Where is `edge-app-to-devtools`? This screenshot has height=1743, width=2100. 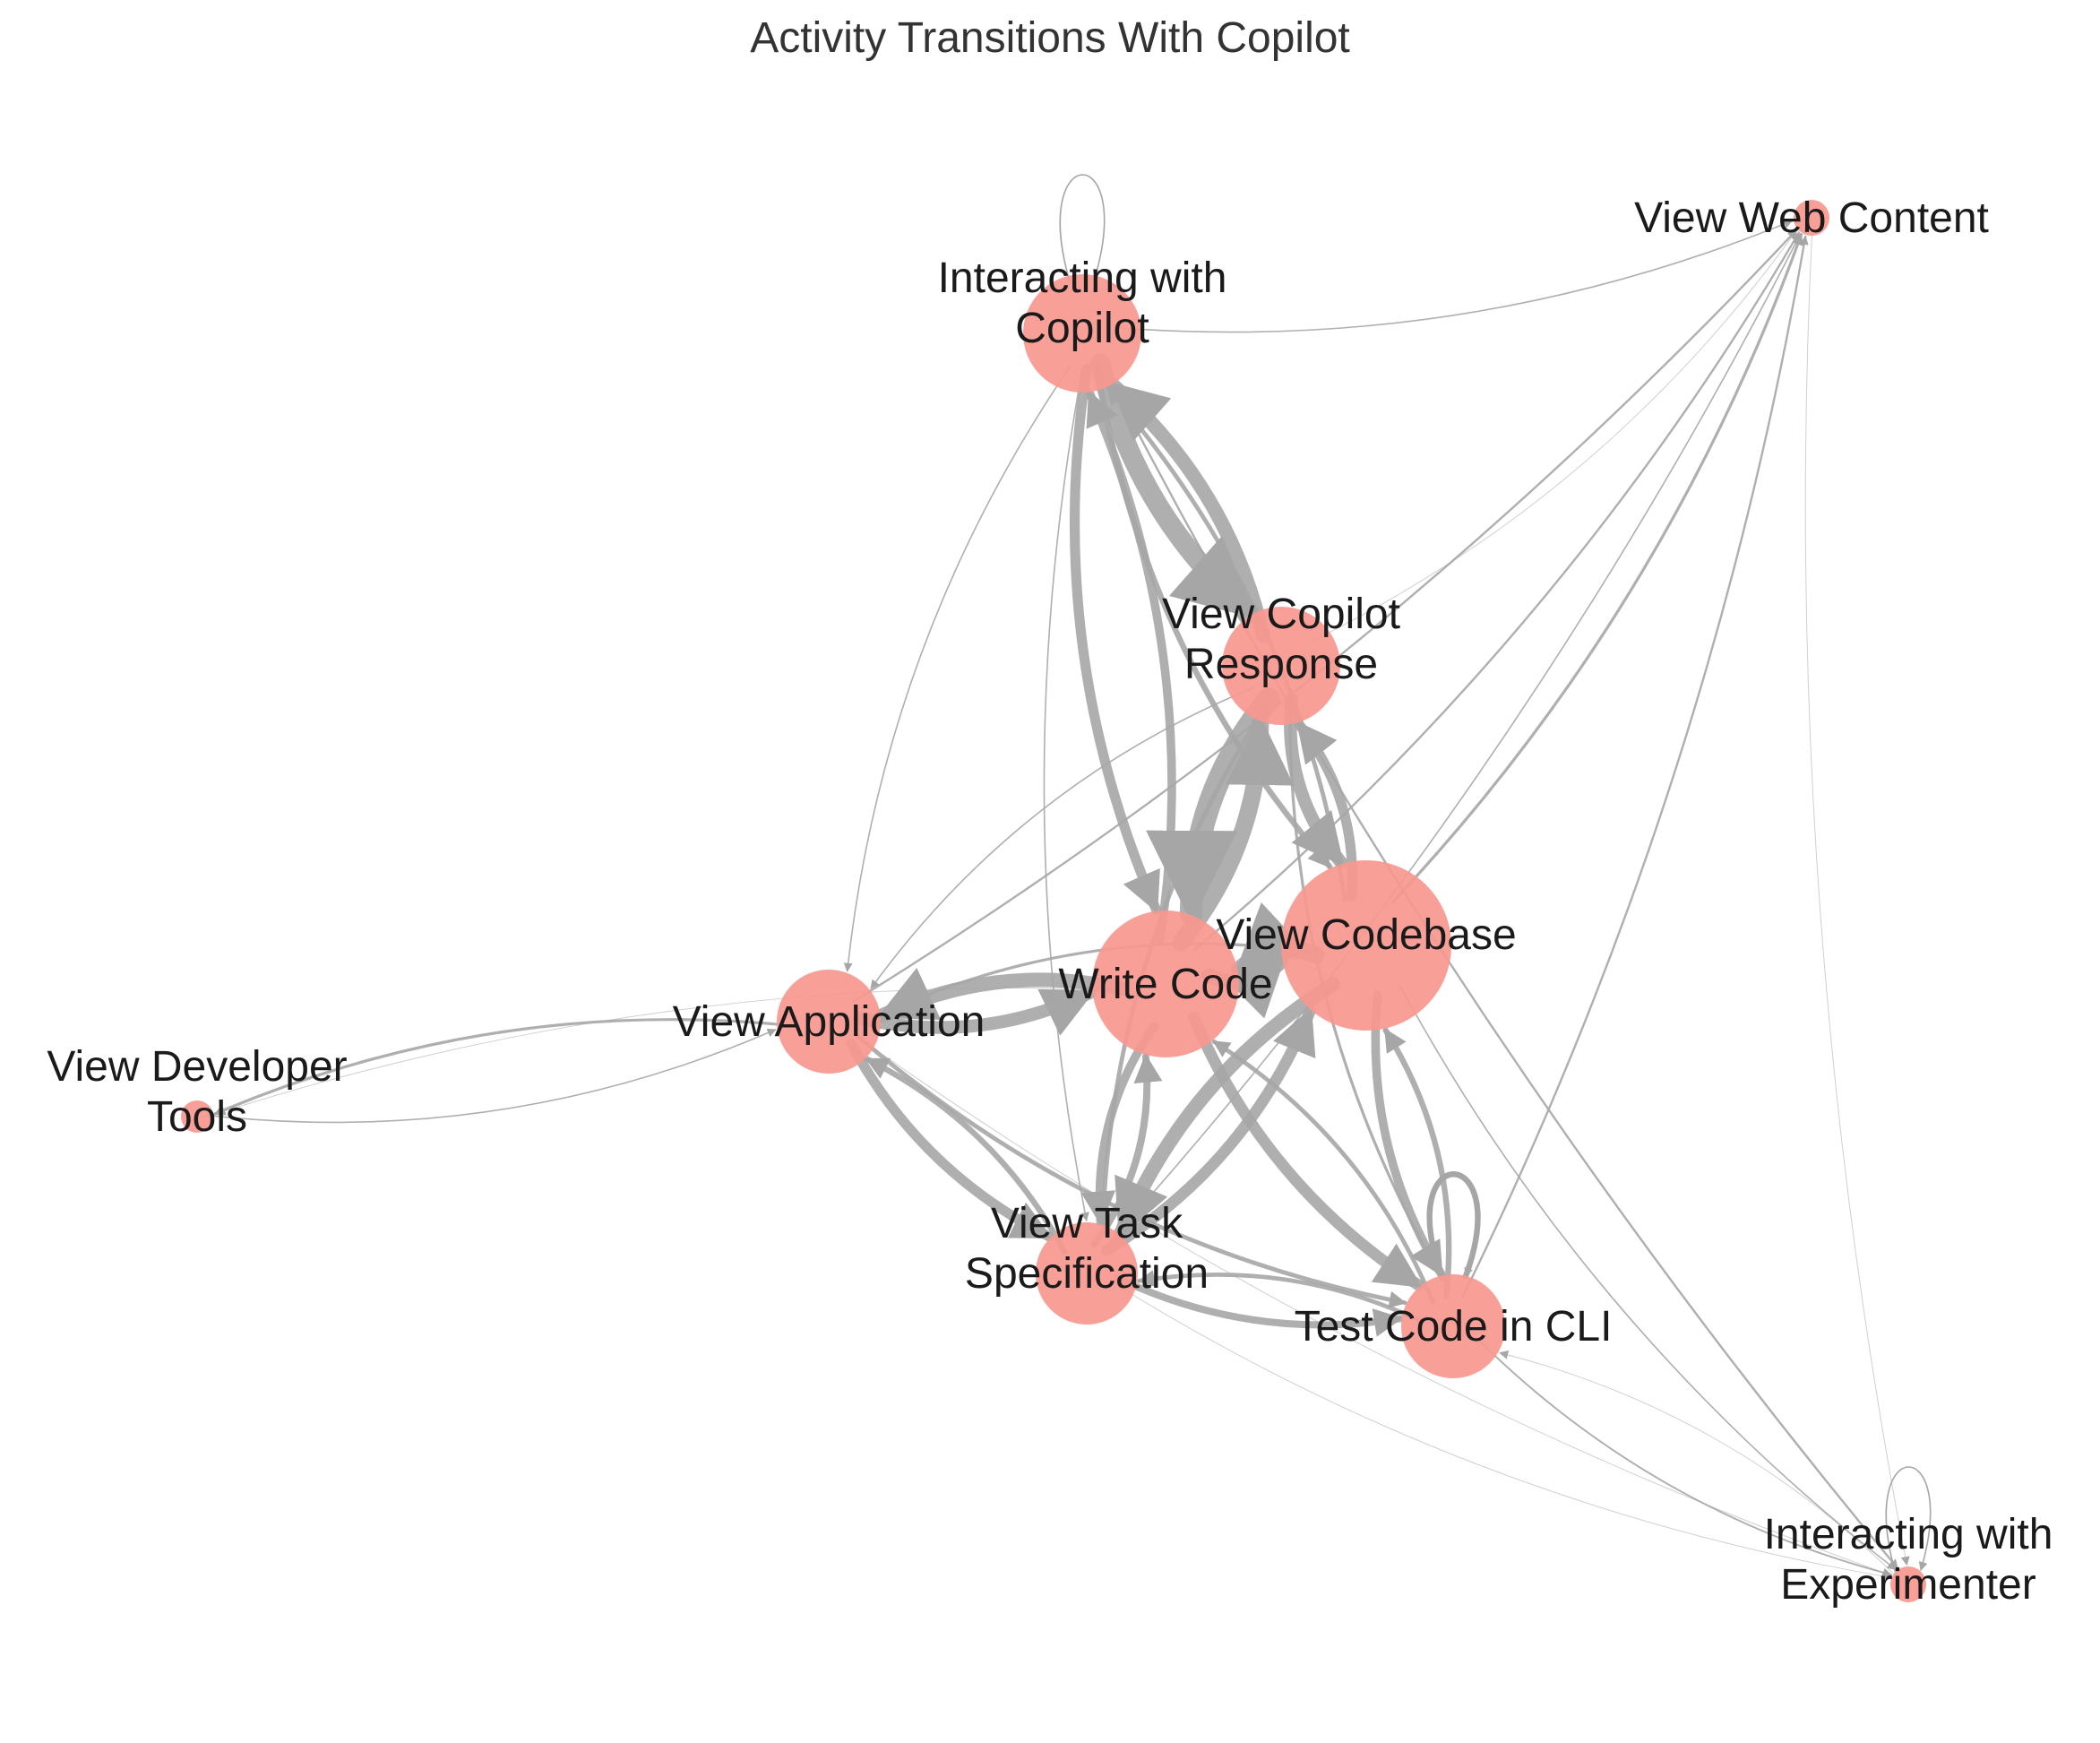 edge-app-to-devtools is located at coordinates (507, 1067).